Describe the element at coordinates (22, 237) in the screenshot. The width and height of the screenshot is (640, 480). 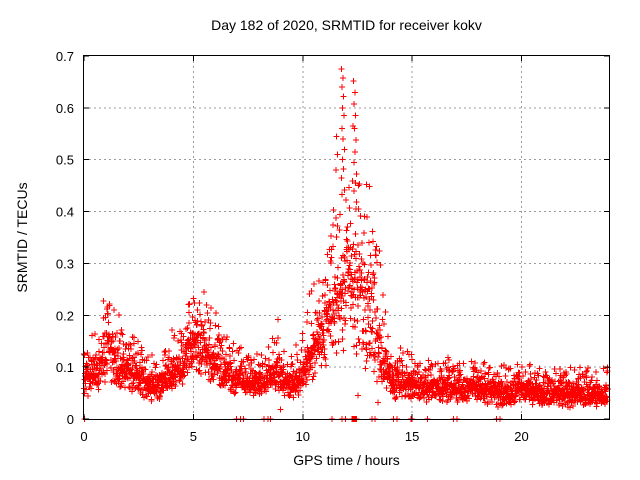
I see `y-axis-label: SRMTID / TECUs` at that location.